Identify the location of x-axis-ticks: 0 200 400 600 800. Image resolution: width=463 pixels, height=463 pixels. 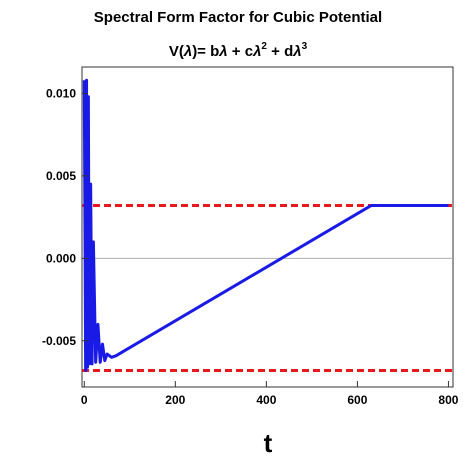
(270, 394).